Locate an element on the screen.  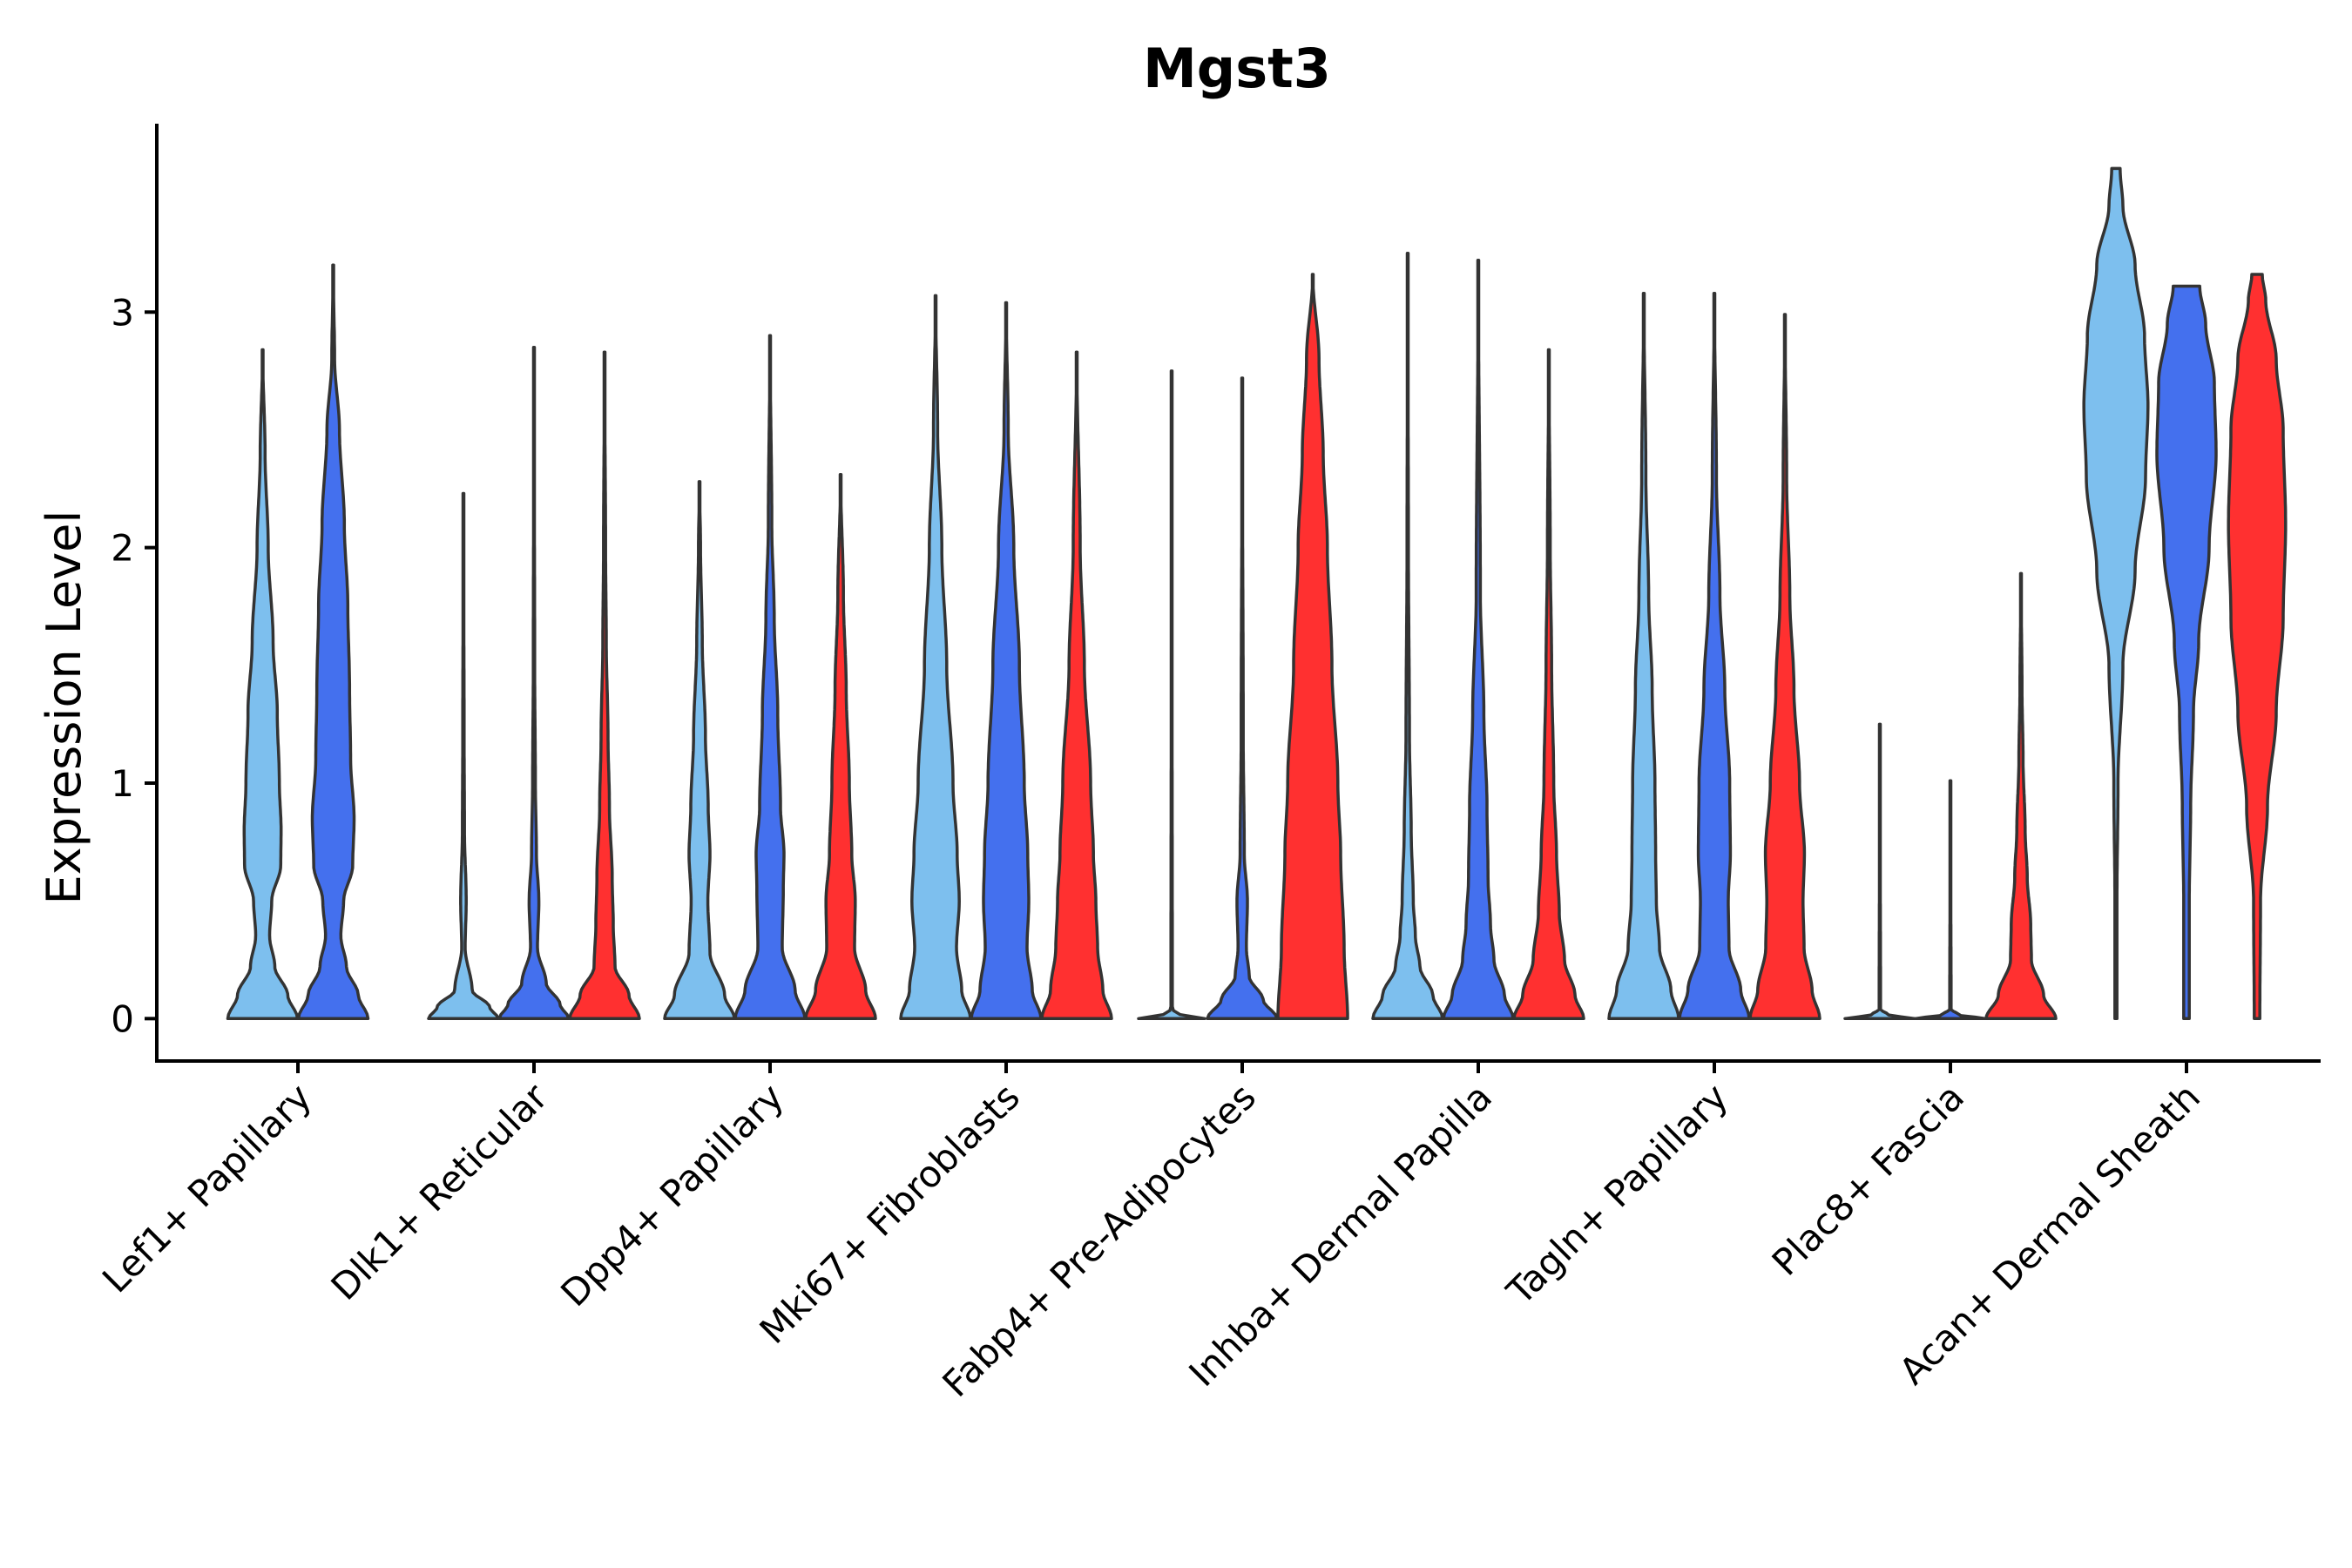
y-axis-ticks: 0 1 2 3 is located at coordinates (134, 665).